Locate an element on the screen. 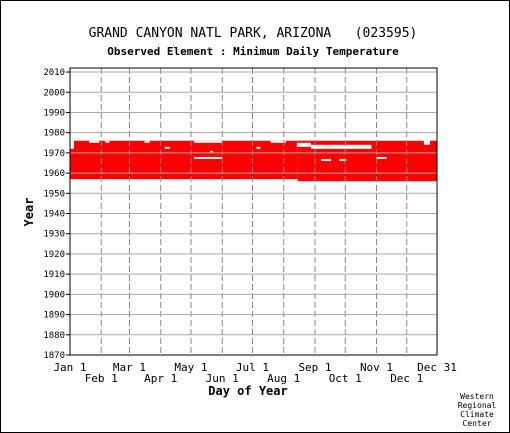 The width and height of the screenshot is (510, 433). x-tick-label-upper-3: Jul 1 is located at coordinates (252, 367).